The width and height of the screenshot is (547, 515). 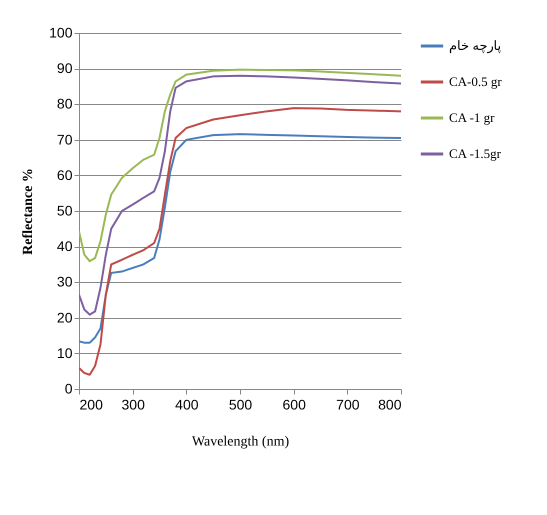 What do you see at coordinates (64, 246) in the screenshot?
I see `y-tick-label: 40` at bounding box center [64, 246].